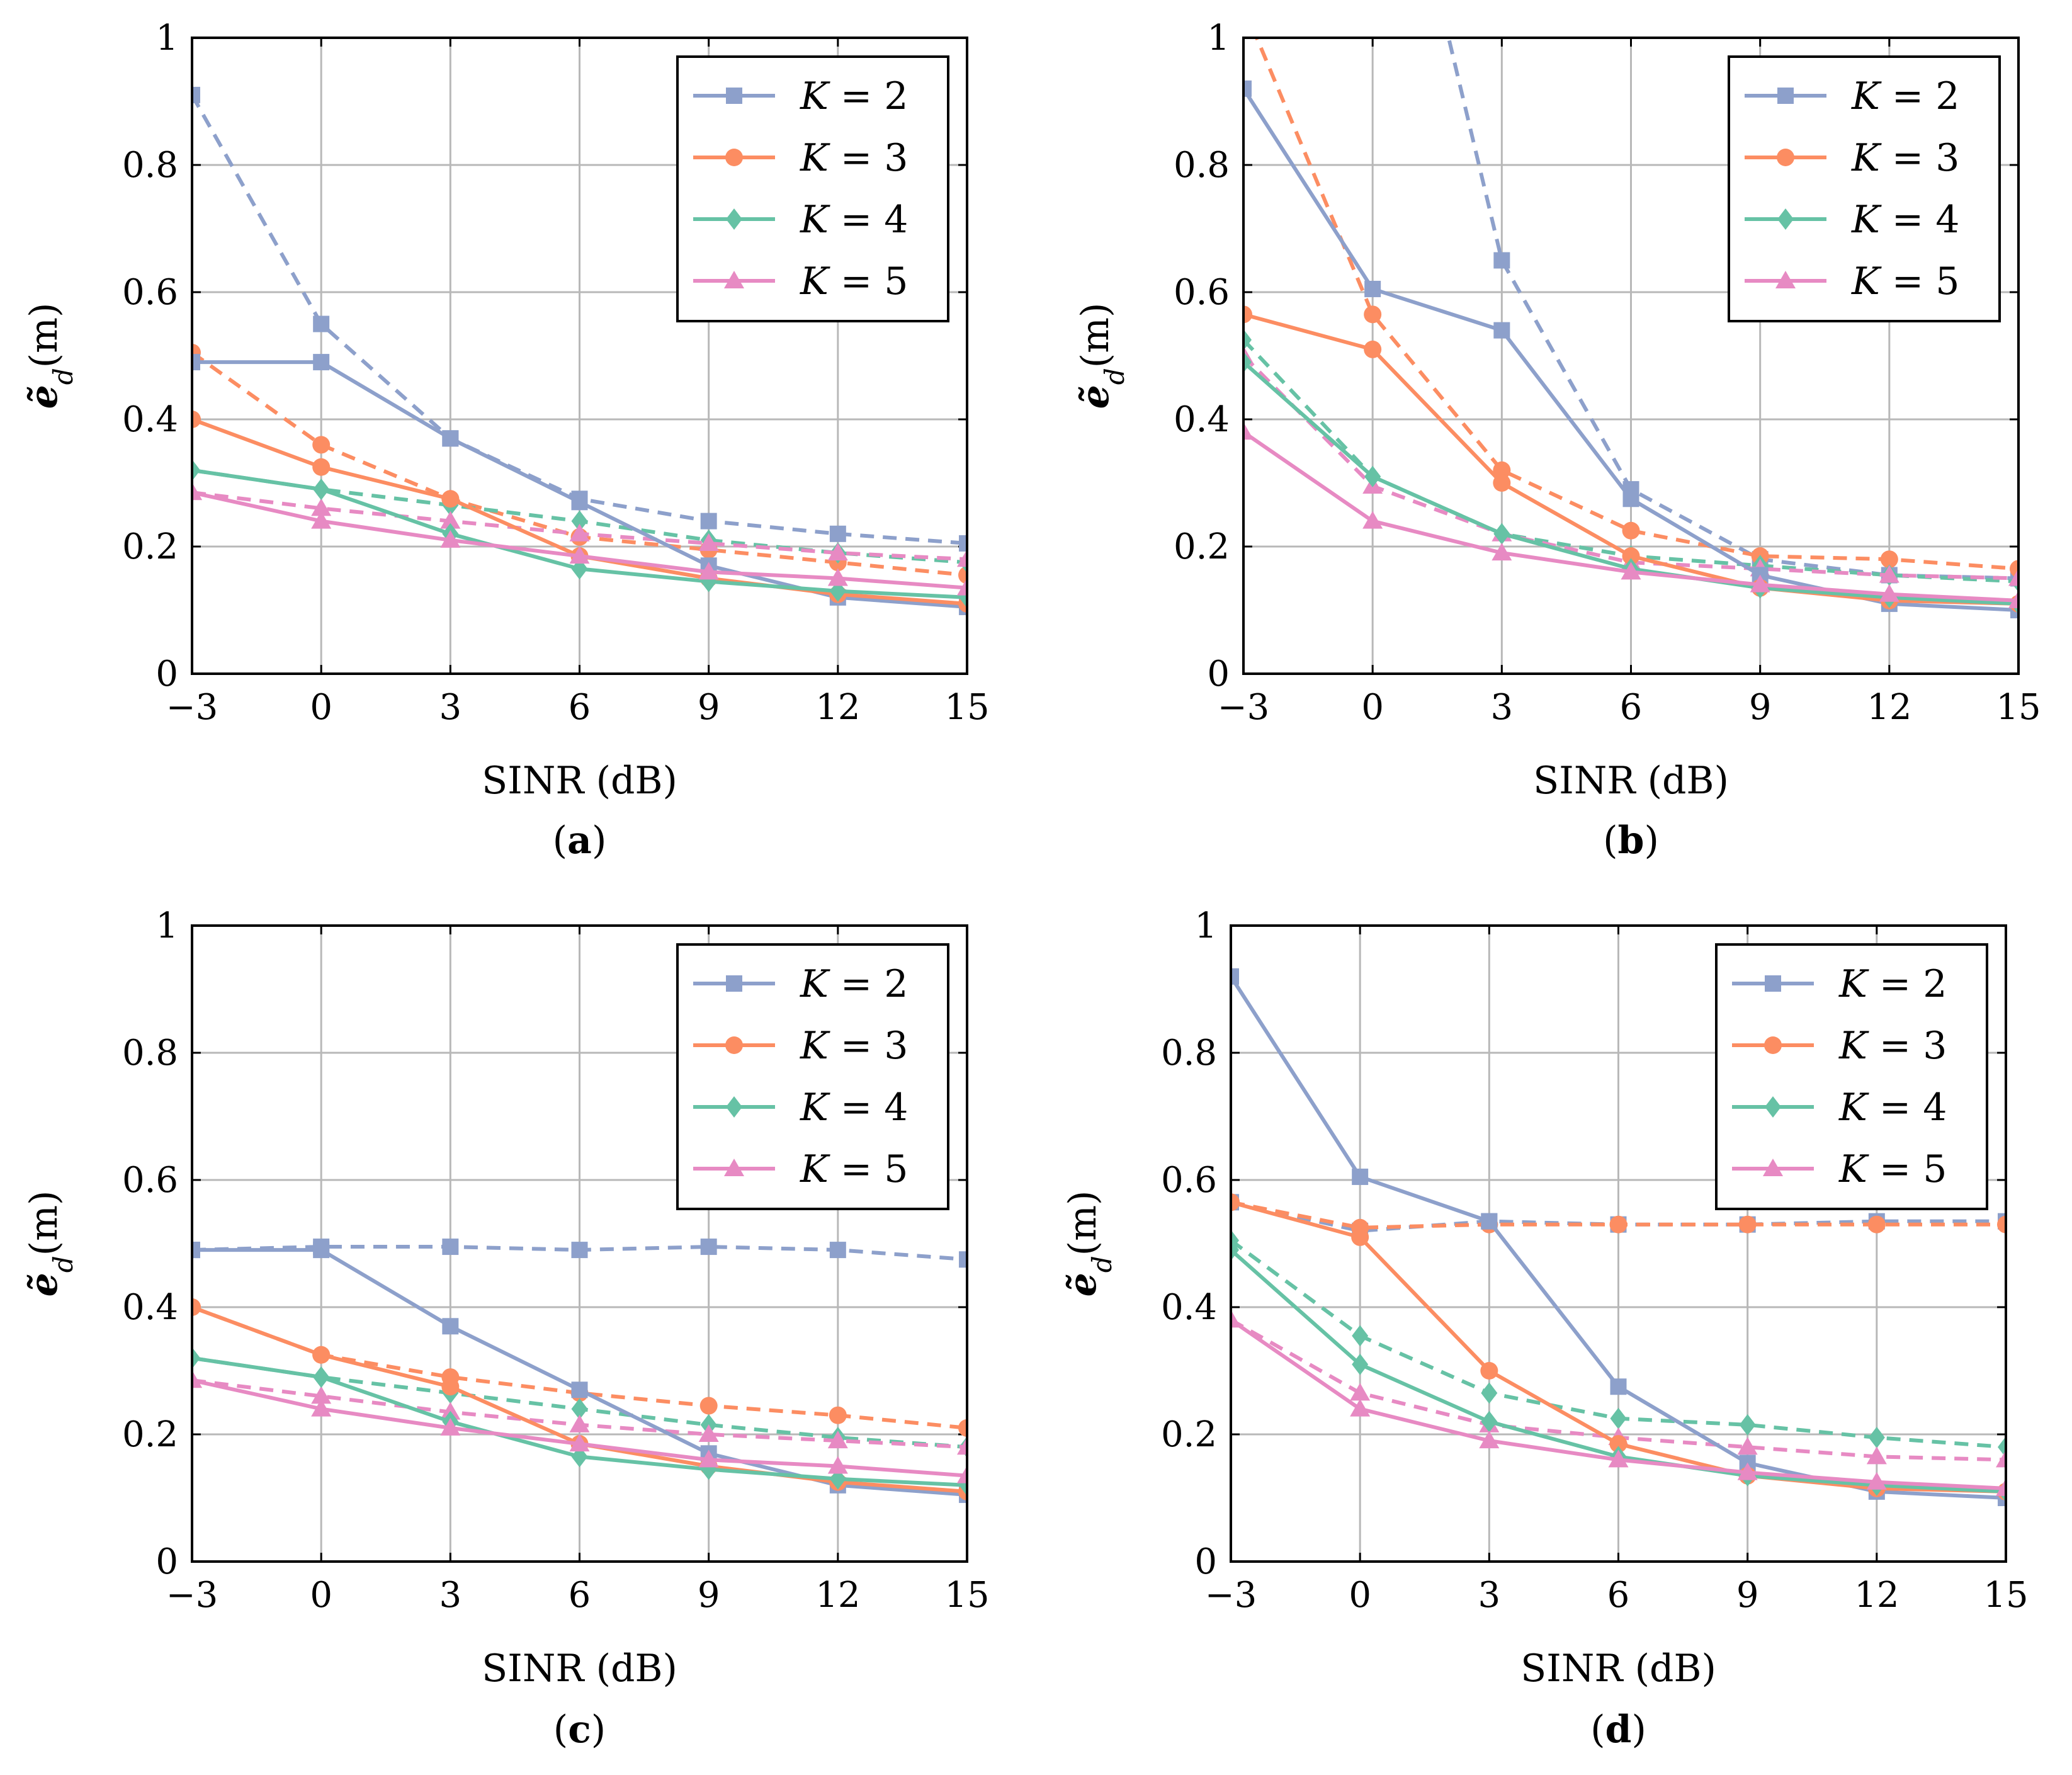  Describe the element at coordinates (2018, 707) in the screenshot. I see `x-tick-label: 15` at that location.